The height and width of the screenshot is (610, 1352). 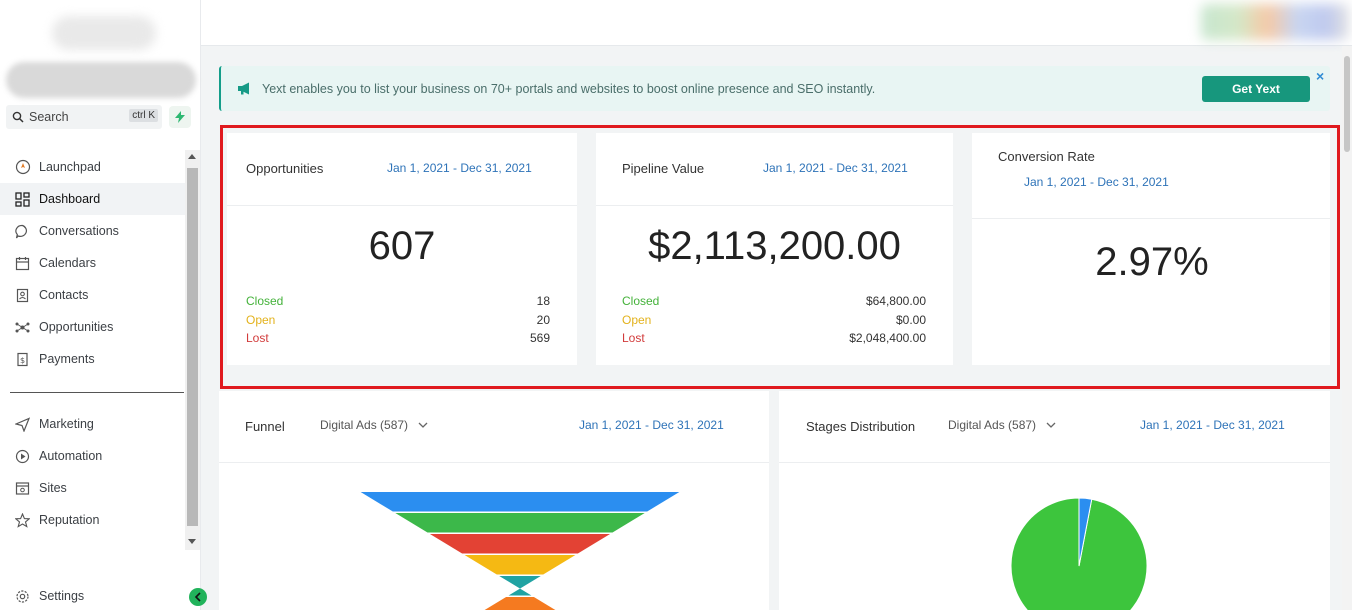 What do you see at coordinates (265, 426) in the screenshot?
I see `panel-title: Funnel` at bounding box center [265, 426].